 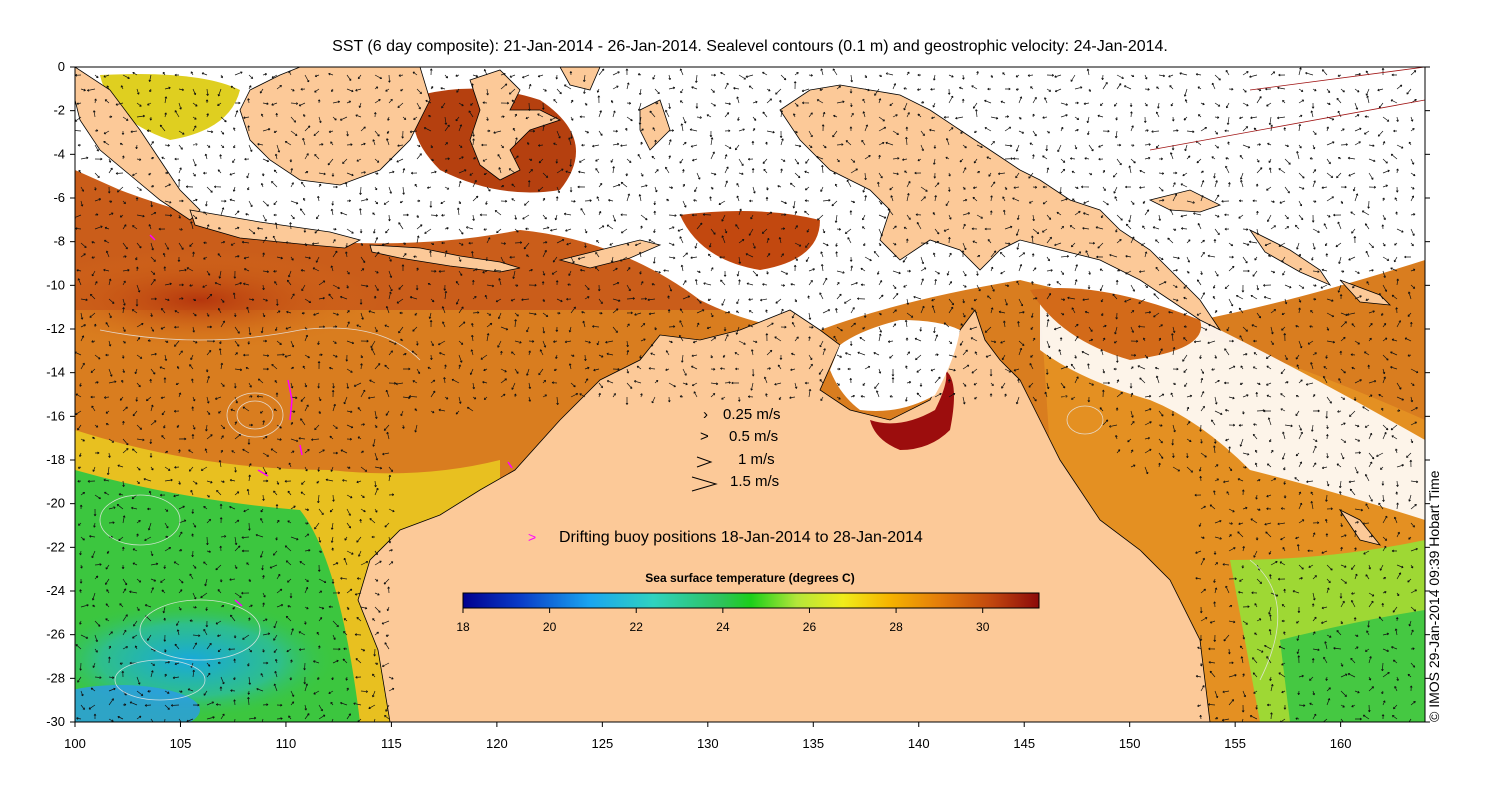 What do you see at coordinates (813, 743) in the screenshot?
I see `x-tick-label: 135` at bounding box center [813, 743].